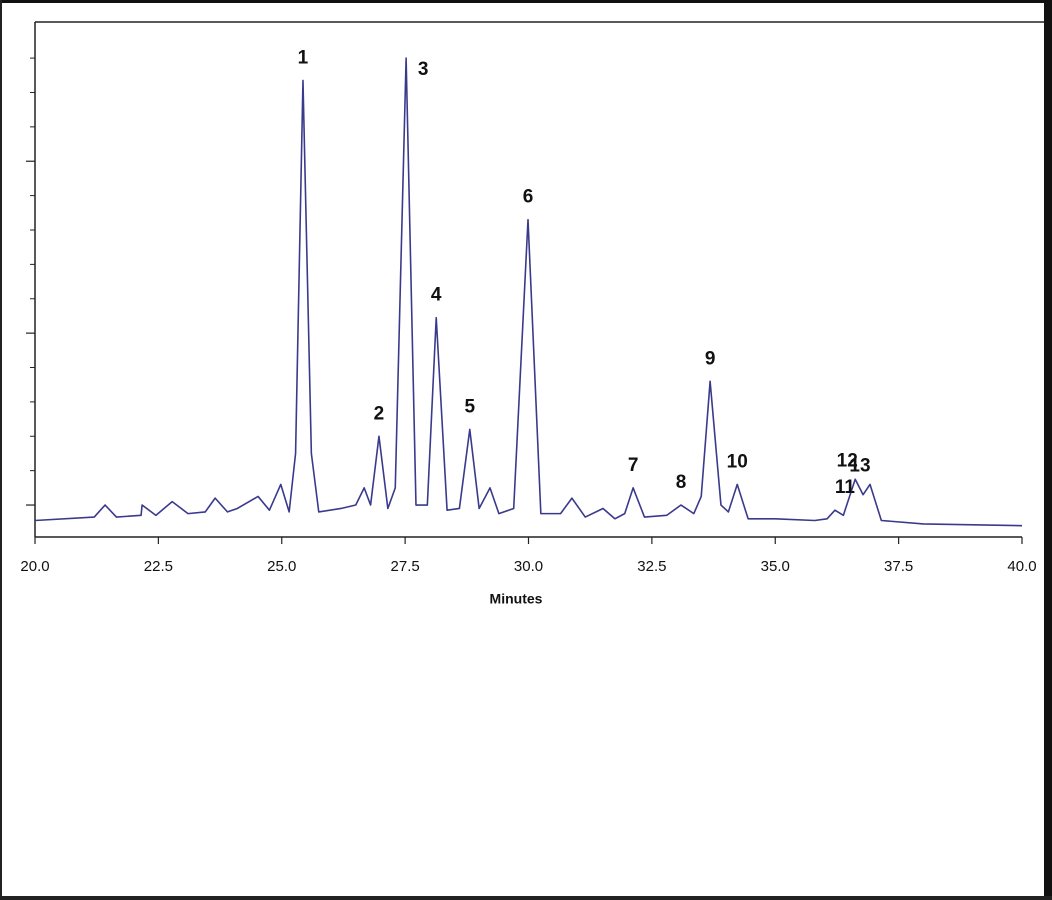 This screenshot has height=900, width=1052. Describe the element at coordinates (526, 1) in the screenshot. I see `frame-top` at that location.